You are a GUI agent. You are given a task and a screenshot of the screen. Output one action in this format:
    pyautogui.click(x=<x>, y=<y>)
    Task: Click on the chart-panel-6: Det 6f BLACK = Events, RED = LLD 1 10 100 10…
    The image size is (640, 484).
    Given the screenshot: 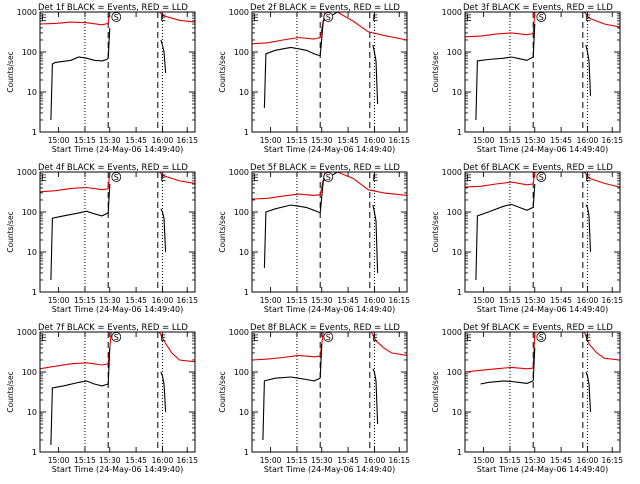 What is the action you would take?
    pyautogui.click(x=527, y=238)
    